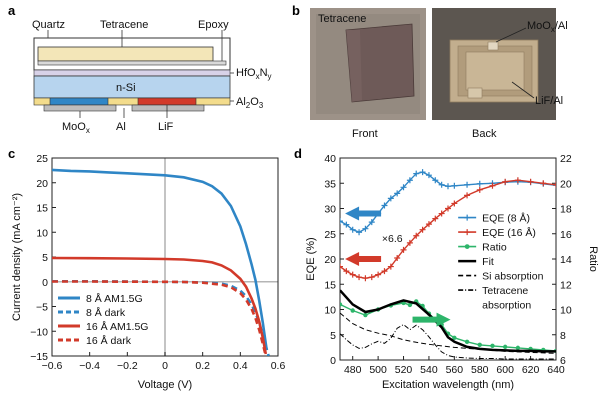  I want to click on moox-label: MoOx, so click(76, 128).